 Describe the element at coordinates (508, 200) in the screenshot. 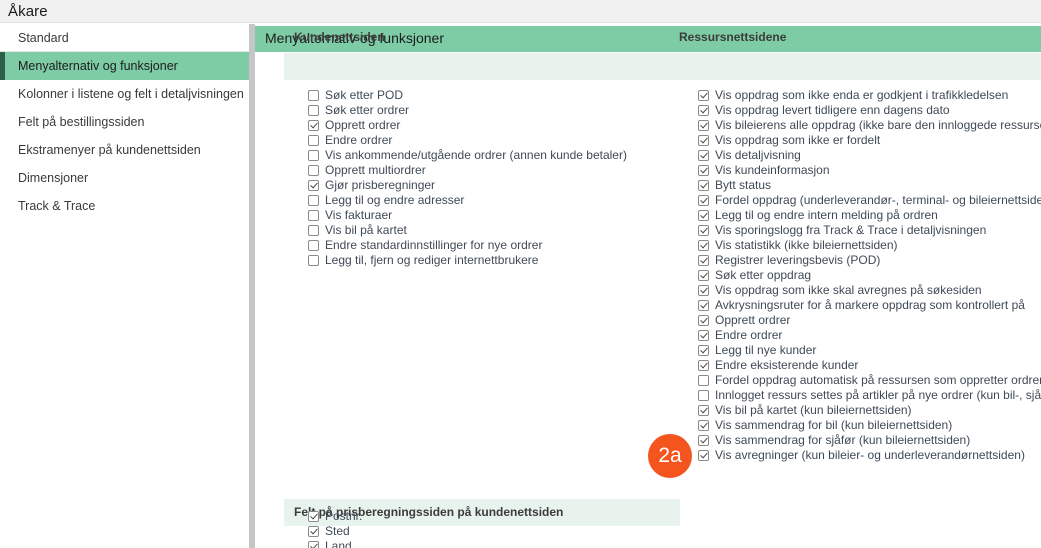

I see `checkbox-row: Legg til og endre adresser` at that location.